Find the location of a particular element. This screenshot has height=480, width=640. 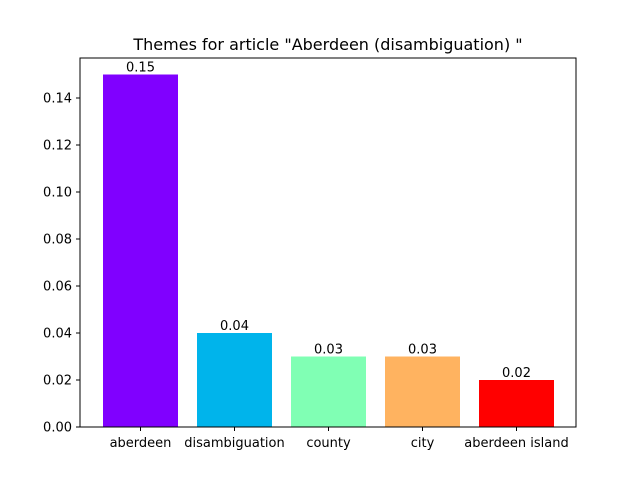

bar-value-label: 0.04 is located at coordinates (234, 326).